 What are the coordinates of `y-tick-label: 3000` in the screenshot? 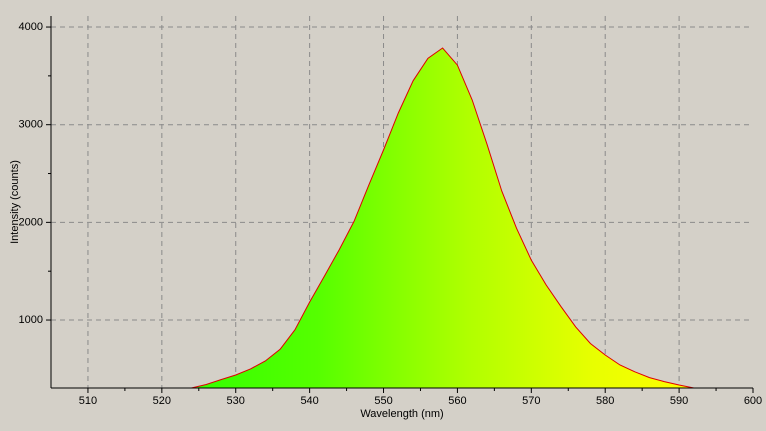 It's located at (31, 125).